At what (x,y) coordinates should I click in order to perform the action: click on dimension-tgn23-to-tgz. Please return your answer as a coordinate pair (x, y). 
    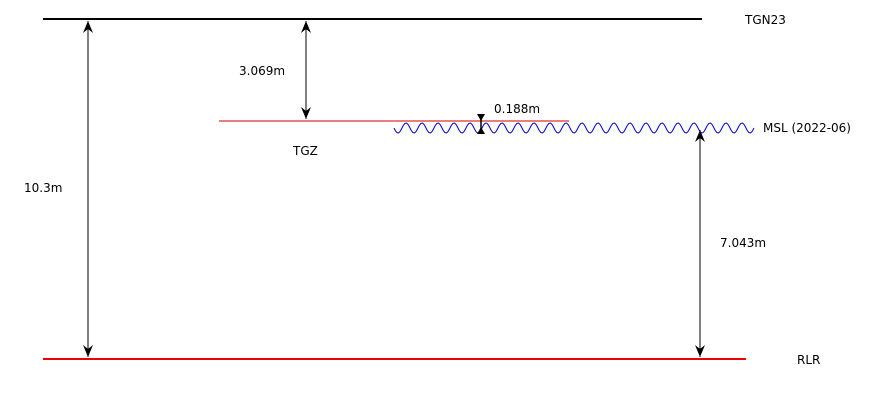
    Looking at the image, I should click on (306, 70).